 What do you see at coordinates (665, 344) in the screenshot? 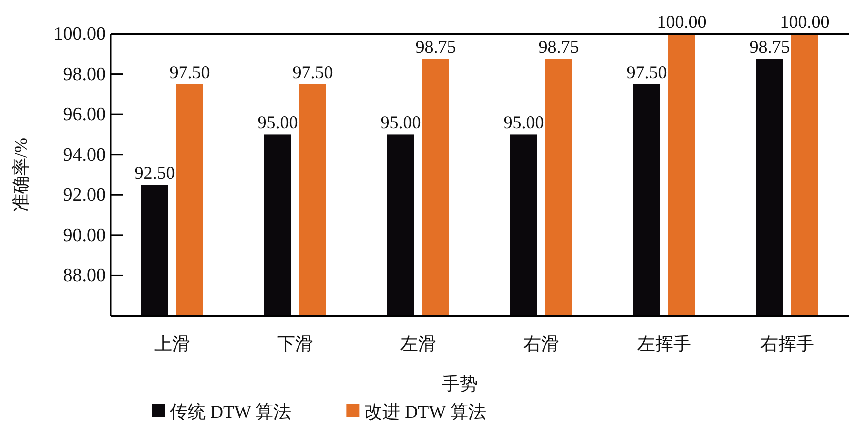
I see `x-tick-label: 左挥手` at bounding box center [665, 344].